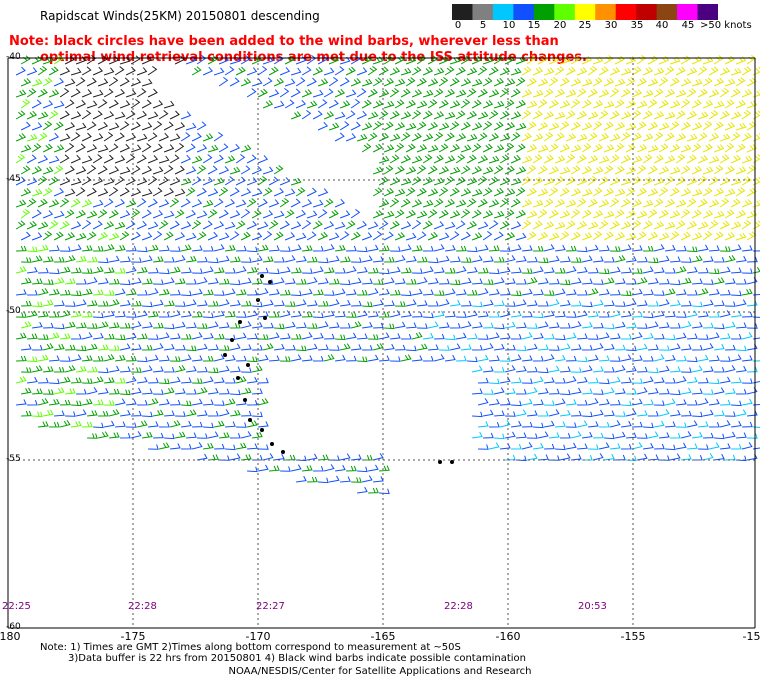 This screenshot has height=688, width=760. What do you see at coordinates (592, 606) in the screenshot?
I see `swath-time-label: 20:53` at bounding box center [592, 606].